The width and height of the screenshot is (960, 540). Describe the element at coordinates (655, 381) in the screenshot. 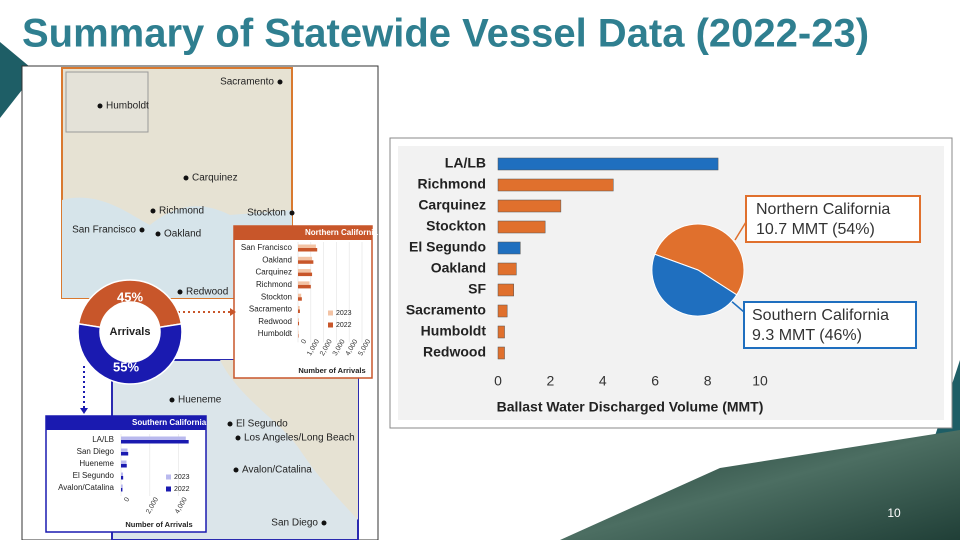

I see `x-tick-label: 6` at that location.